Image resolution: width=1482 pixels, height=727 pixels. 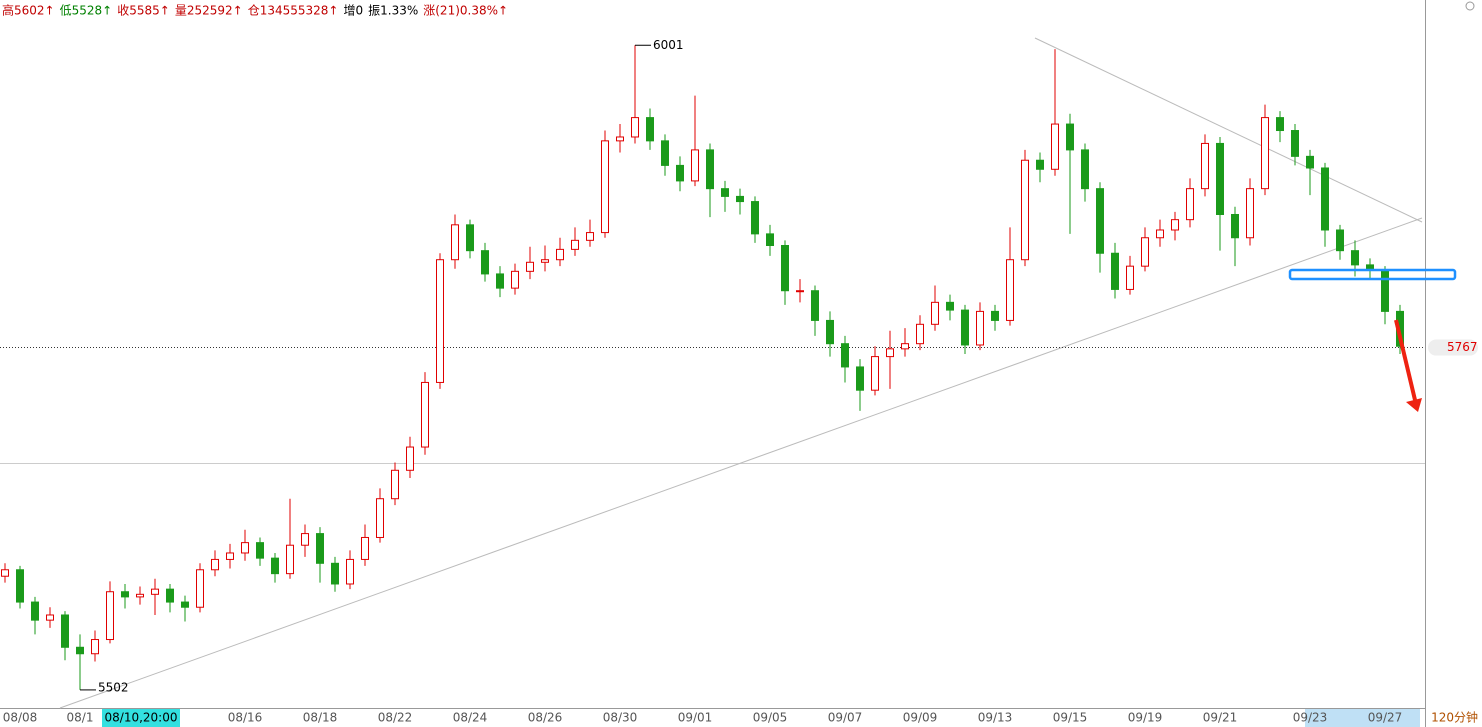 I want to click on cursor-label: 08/10,20:00, so click(x=141, y=718).